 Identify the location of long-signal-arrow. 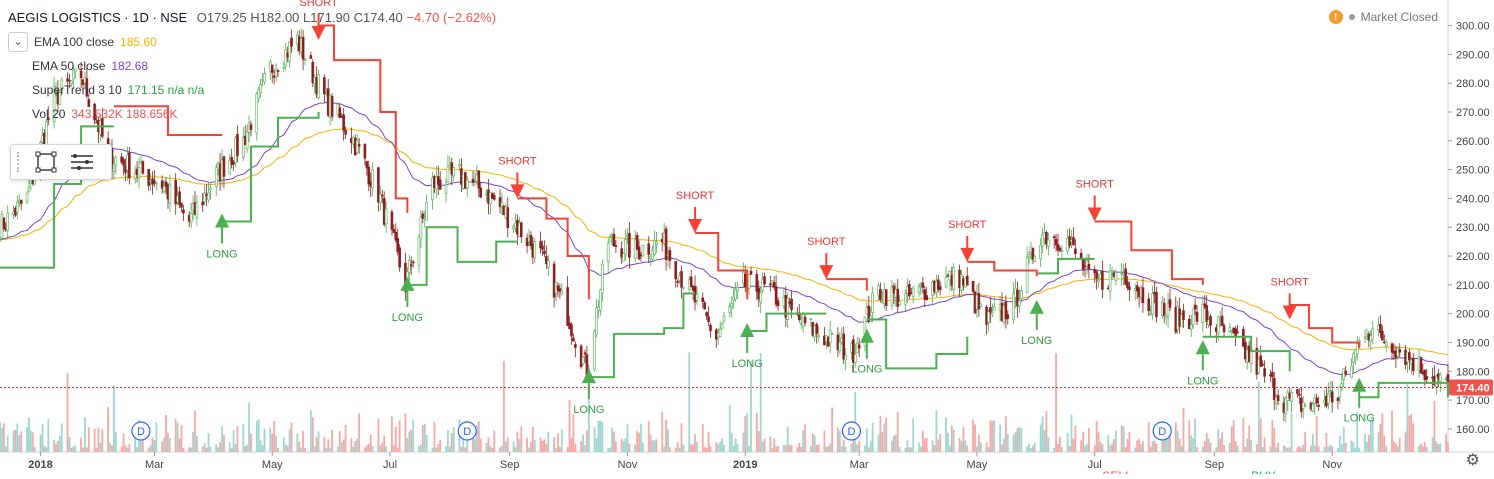
(747, 329).